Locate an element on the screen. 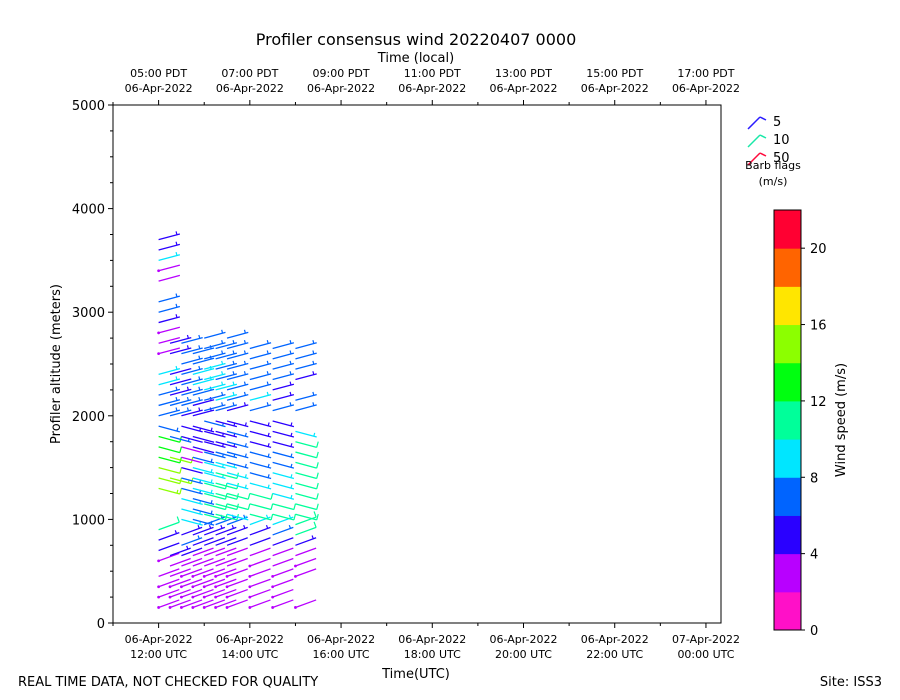  y-tick-label: 2000 is located at coordinates (88, 417).